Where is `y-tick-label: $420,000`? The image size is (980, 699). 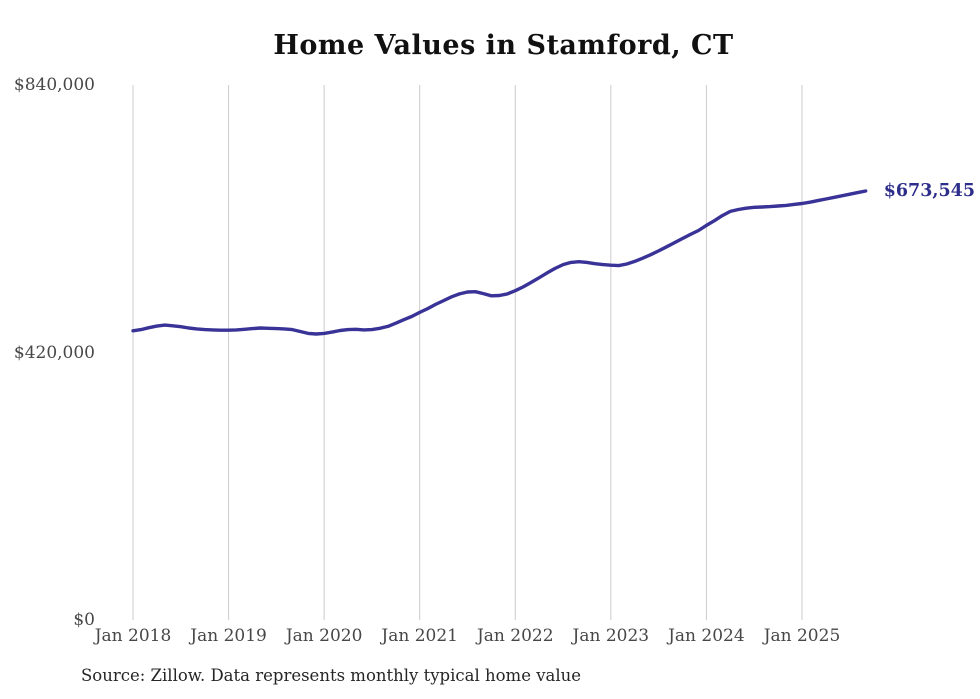
y-tick-label: $420,000 is located at coordinates (54, 352).